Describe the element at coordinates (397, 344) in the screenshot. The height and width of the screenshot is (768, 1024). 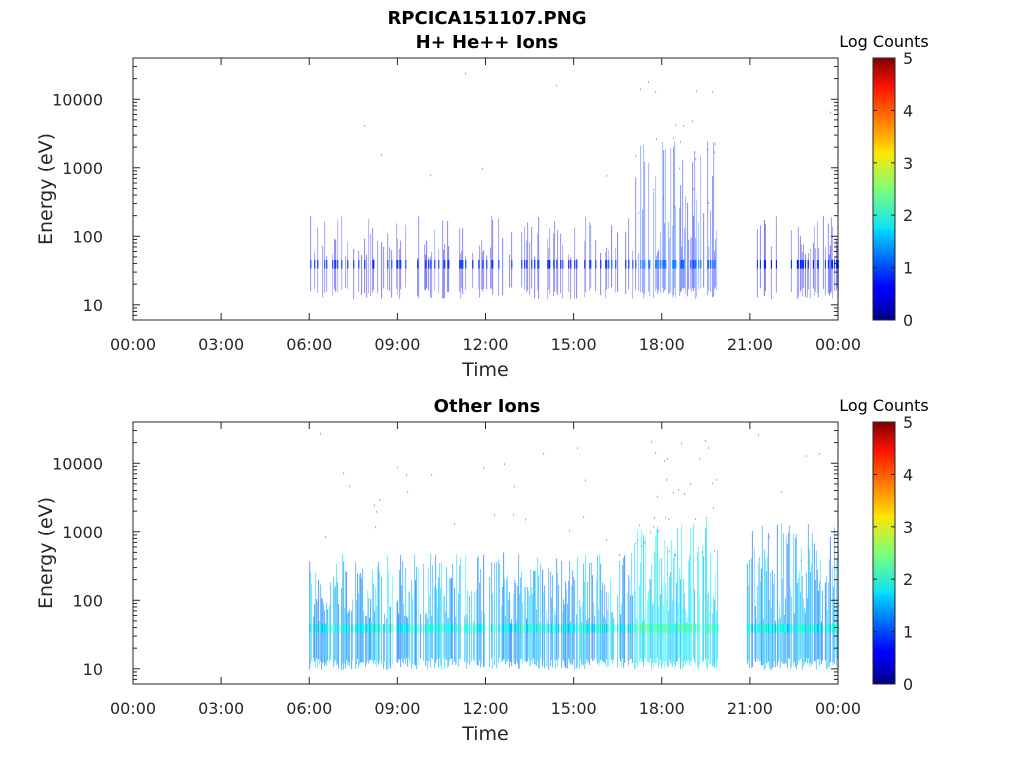
I see `x-tick-label: 09:00` at that location.